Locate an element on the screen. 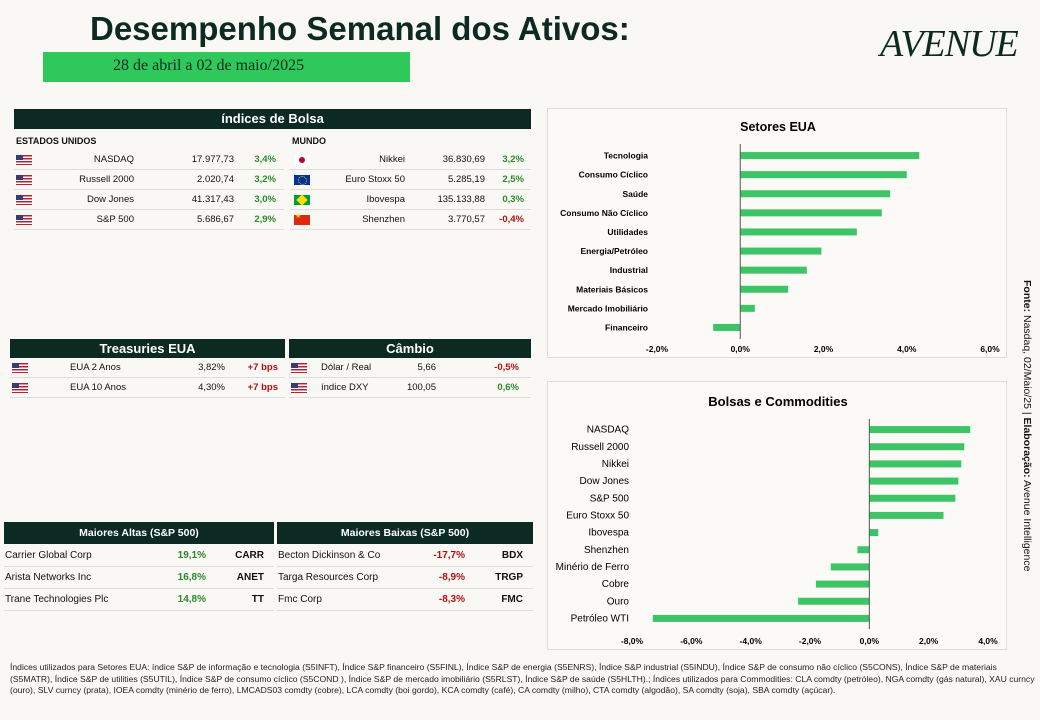 Image resolution: width=1040 pixels, height=720 pixels. company-change: 14,8% is located at coordinates (191, 599).